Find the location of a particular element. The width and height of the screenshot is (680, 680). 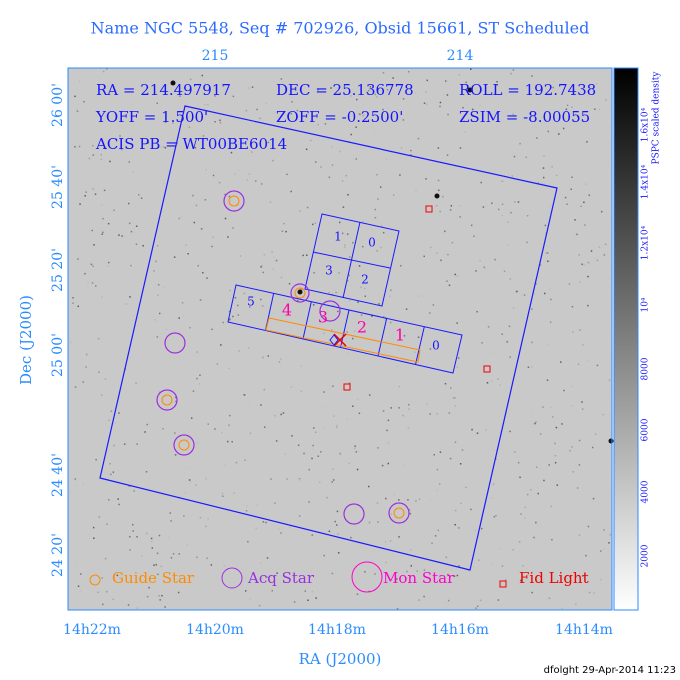

colorbar-tick-label: 2000 is located at coordinates (646, 555).